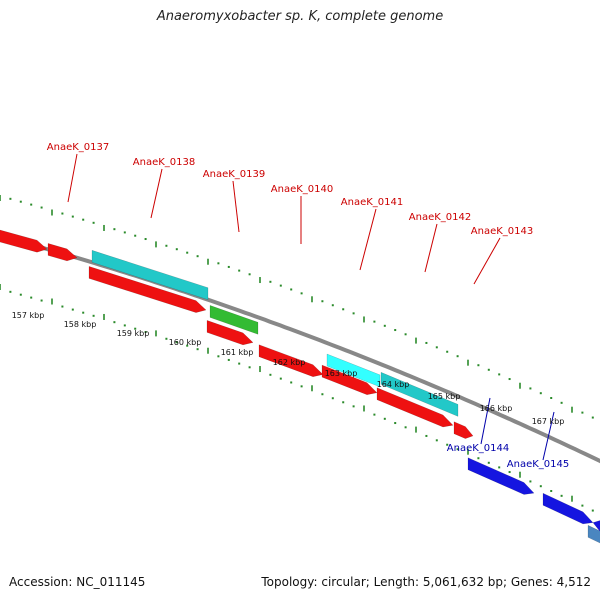 This screenshot has height=600, width=600. Describe the element at coordinates (302, 189) in the screenshot. I see `gene-label: AnaeK_0140` at that location.